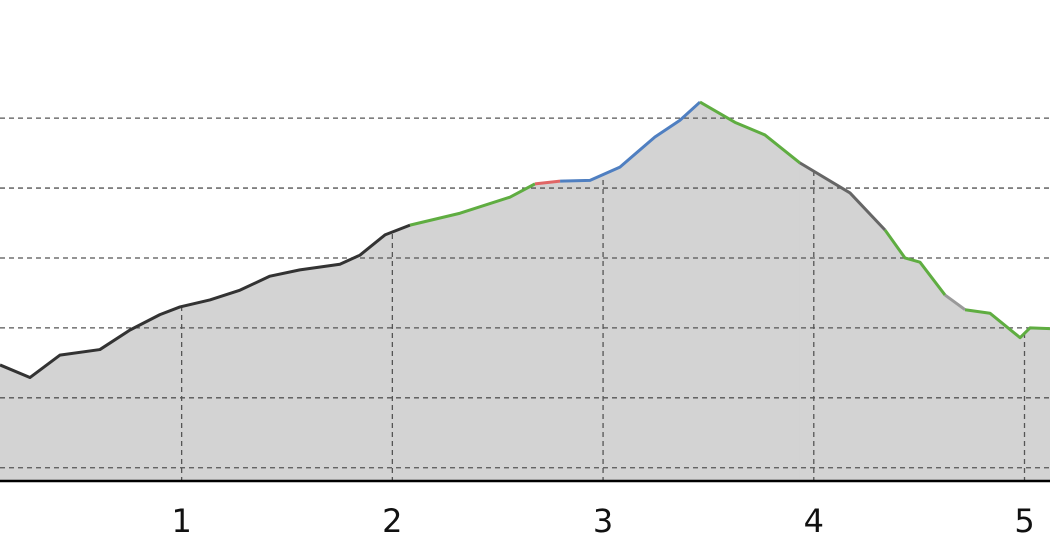 Image resolution: width=1050 pixels, height=560 pixels. What do you see at coordinates (181, 521) in the screenshot?
I see `x-tick-label: 1` at bounding box center [181, 521].